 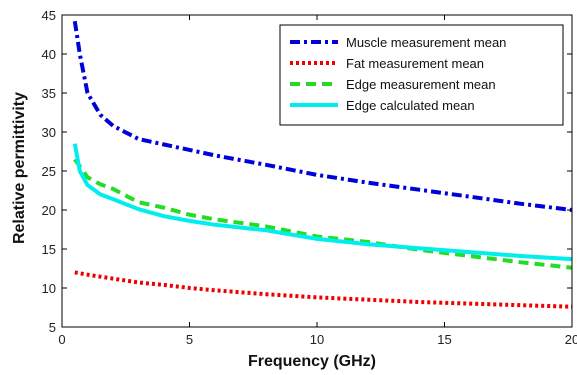 What do you see at coordinates (49, 171) in the screenshot?
I see `y-tick-label: 25` at bounding box center [49, 171].